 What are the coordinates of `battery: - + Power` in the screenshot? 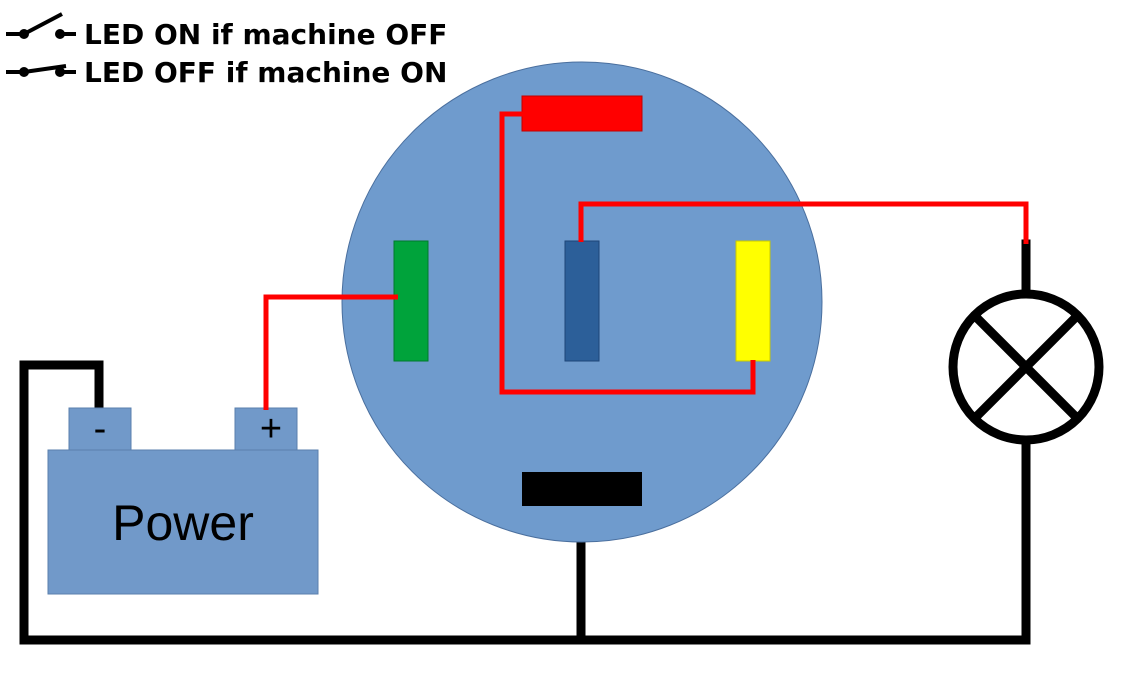 It's located at (183, 501).